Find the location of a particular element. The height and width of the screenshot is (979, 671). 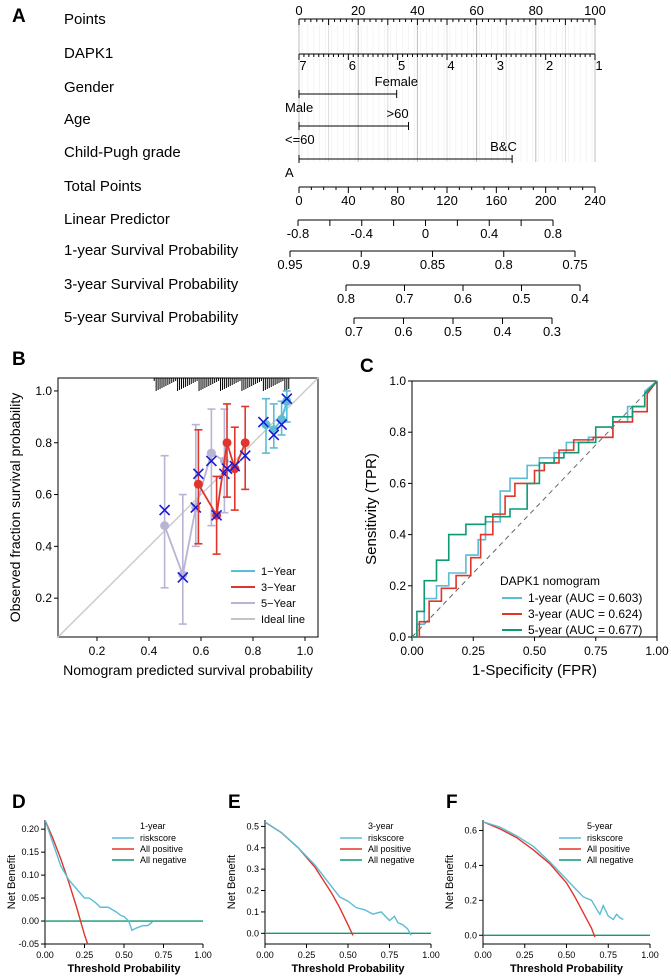

dca-xtick-label: 1.00 is located at coordinates (431, 955).